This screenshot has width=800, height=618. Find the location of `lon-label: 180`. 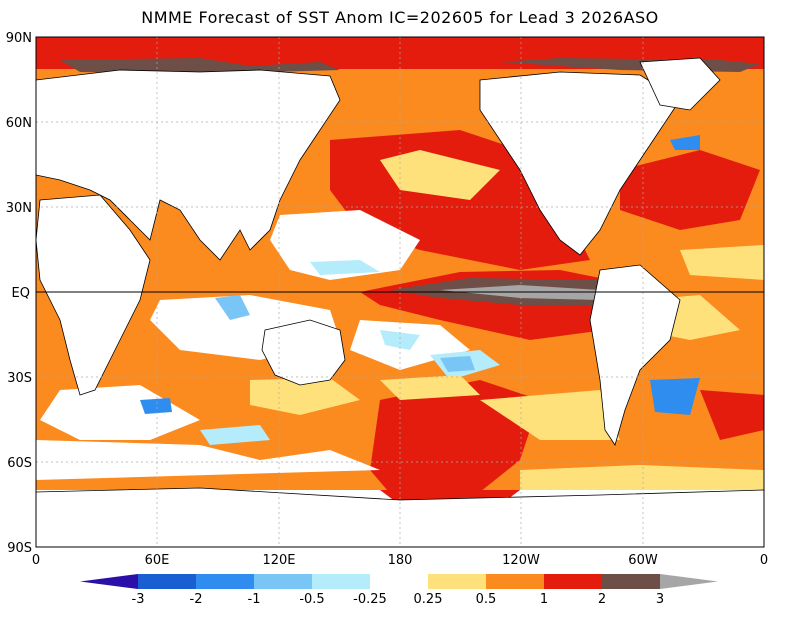

lon-label: 180 is located at coordinates (400, 560).